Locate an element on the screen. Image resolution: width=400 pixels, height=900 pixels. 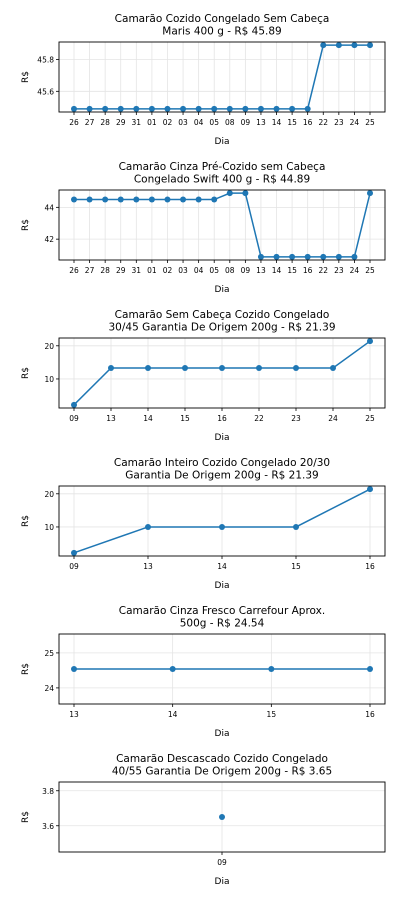
y-tick-label: 25 is located at coordinates (49, 653).